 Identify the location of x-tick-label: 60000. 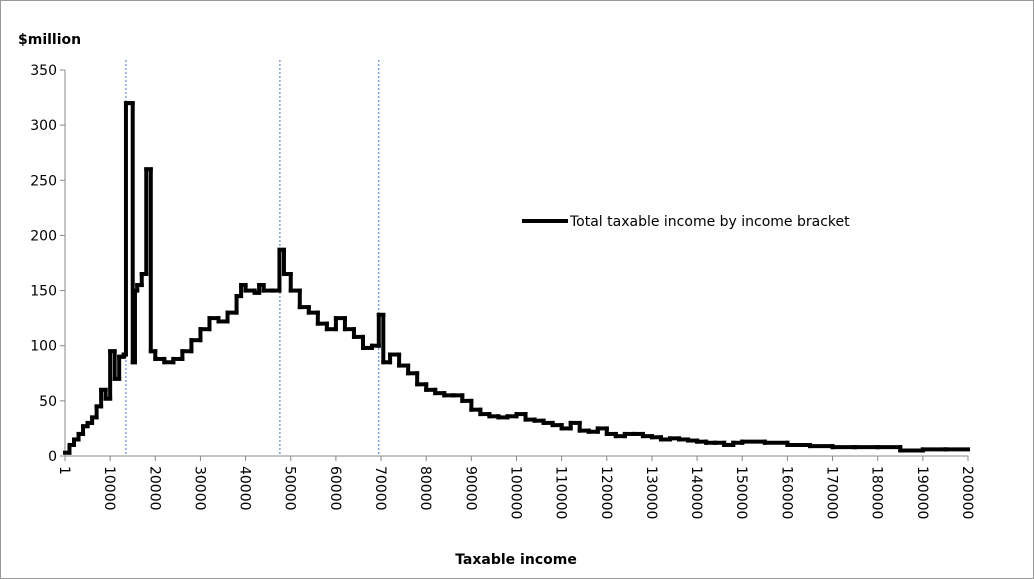
(335, 488).